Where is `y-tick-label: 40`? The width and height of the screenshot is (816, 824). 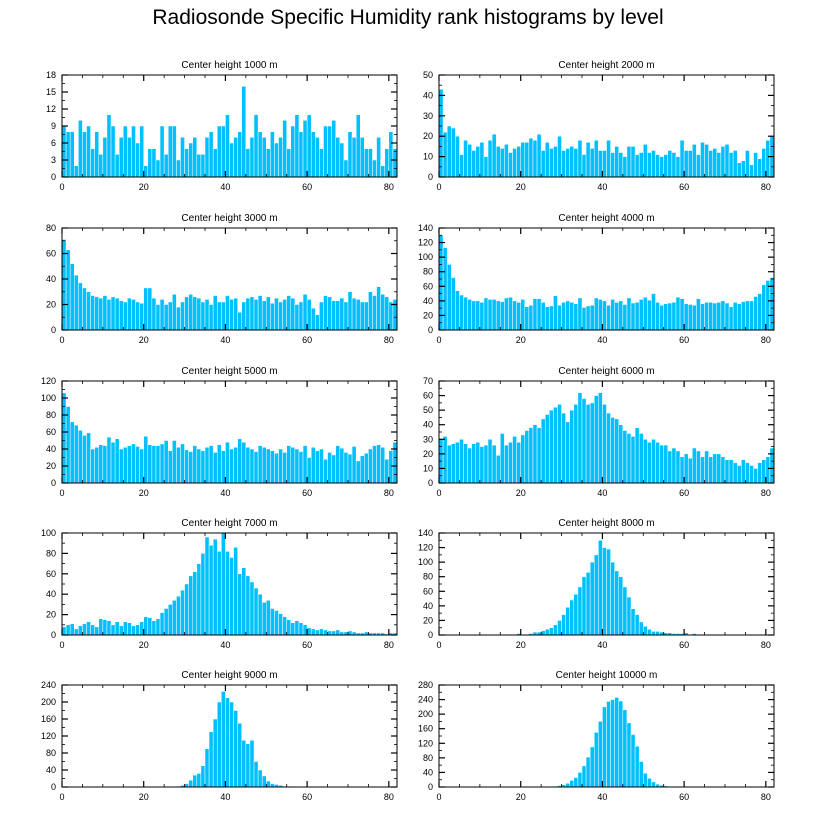
y-tick-label: 40 is located at coordinates (428, 301).